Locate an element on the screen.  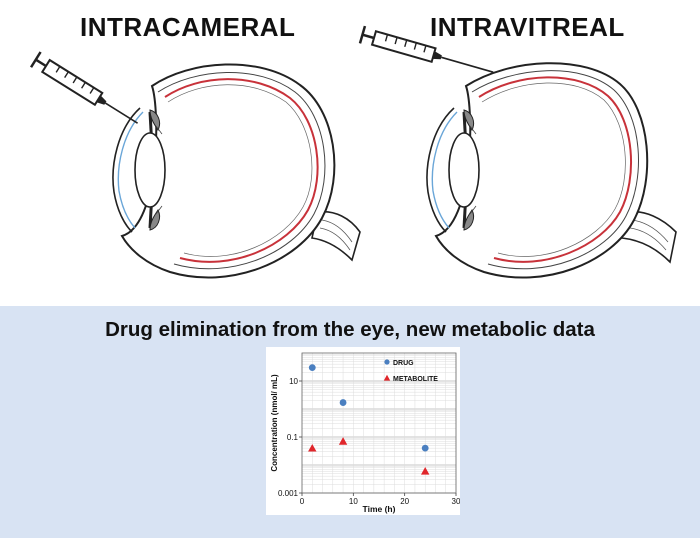
eye-globe-left is located at coordinates (236, 171).